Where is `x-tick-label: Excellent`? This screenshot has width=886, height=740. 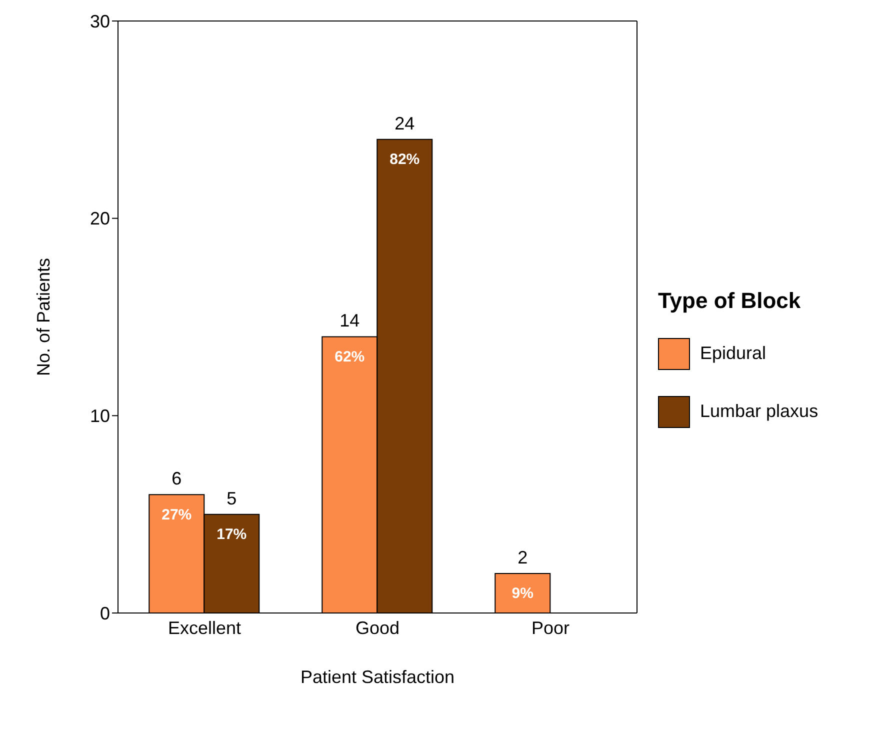 x-tick-label: Excellent is located at coordinates (205, 628).